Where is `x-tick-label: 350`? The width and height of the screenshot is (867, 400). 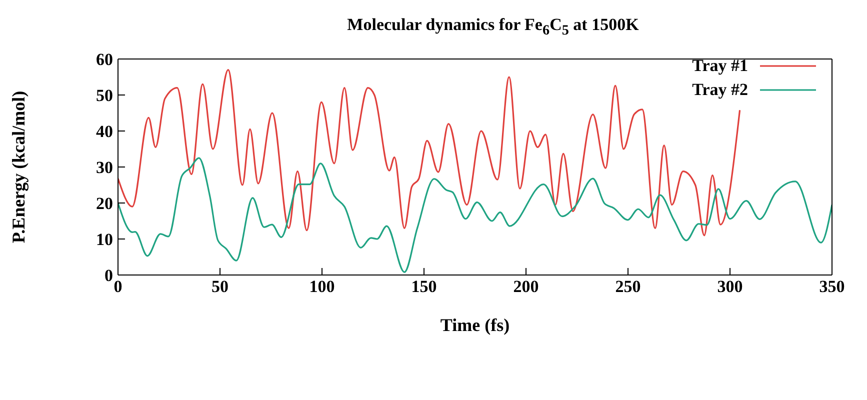
x-tick-label: 350 is located at coordinates (832, 286).